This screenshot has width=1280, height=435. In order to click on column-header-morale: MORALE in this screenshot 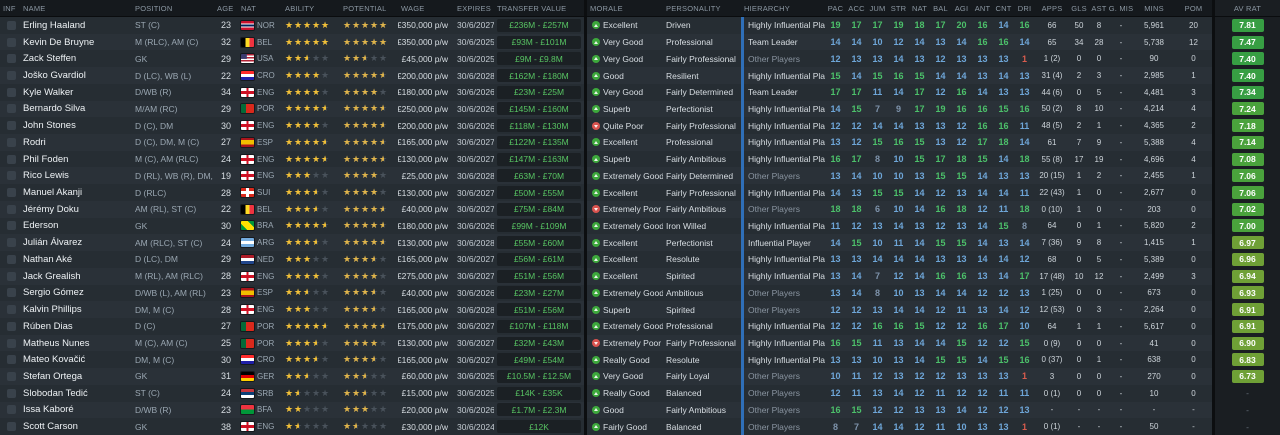, I will do `click(606, 8)`.